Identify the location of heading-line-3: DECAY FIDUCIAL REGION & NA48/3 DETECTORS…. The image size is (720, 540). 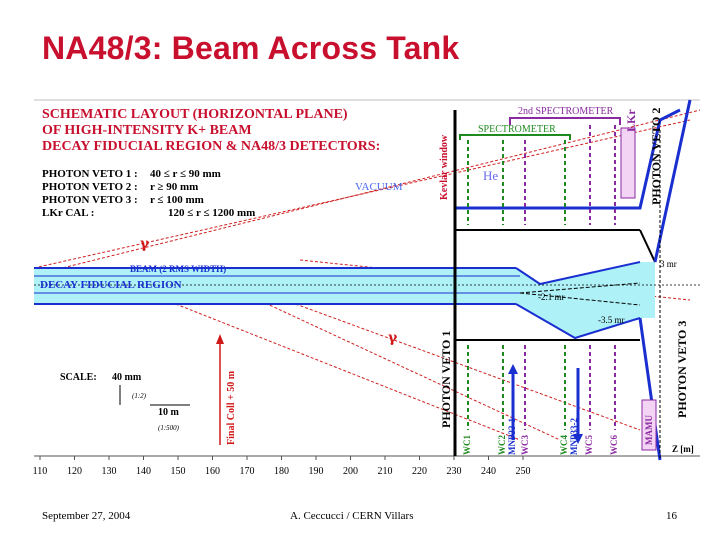
(211, 146).